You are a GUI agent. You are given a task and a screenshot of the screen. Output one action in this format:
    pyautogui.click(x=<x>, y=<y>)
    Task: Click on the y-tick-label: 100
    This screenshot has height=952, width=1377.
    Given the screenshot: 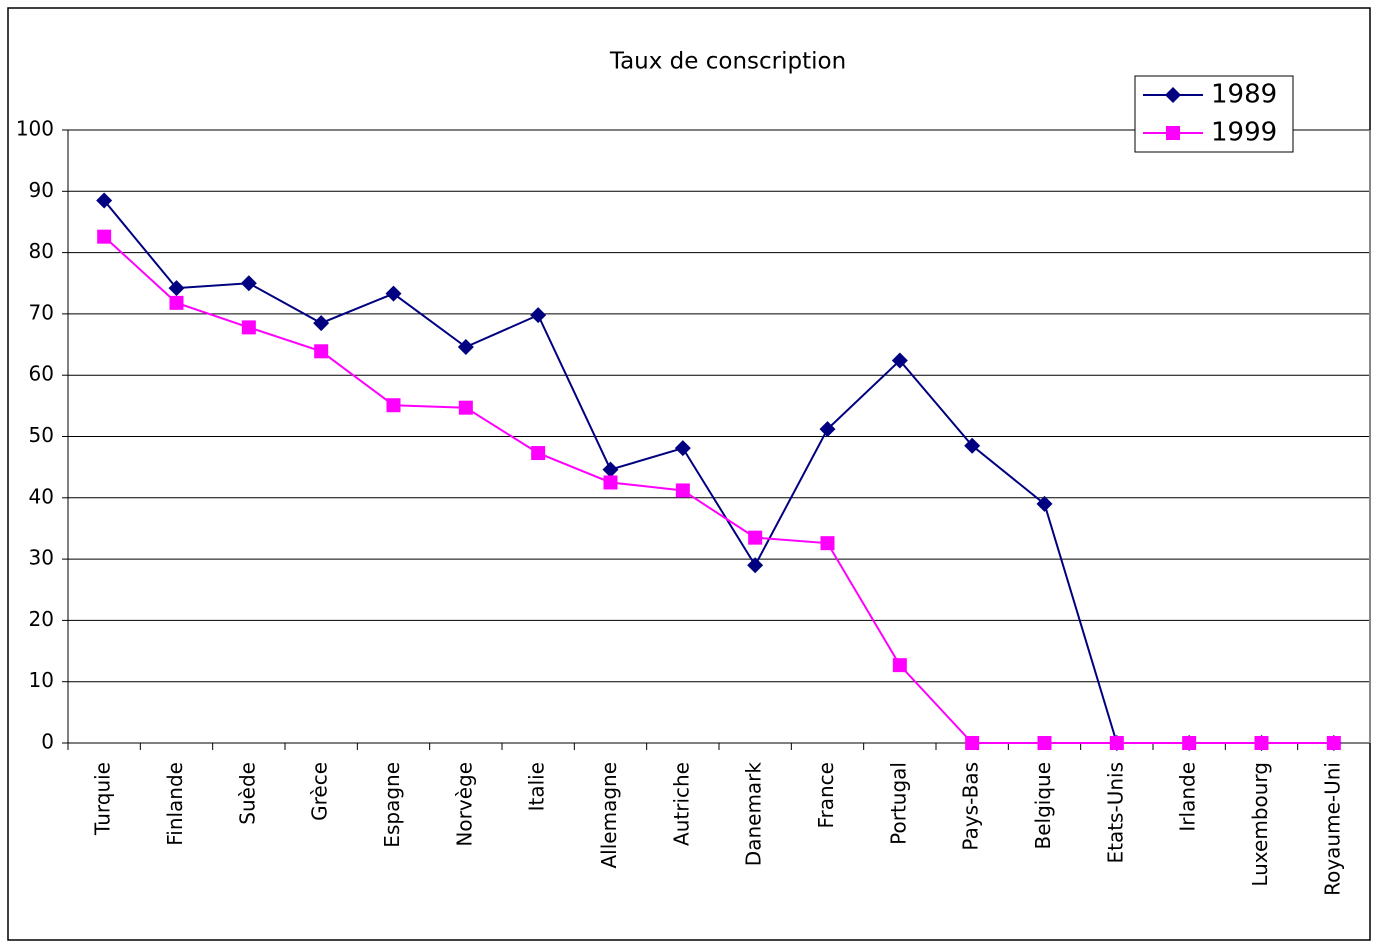 What is the action you would take?
    pyautogui.click(x=35, y=129)
    